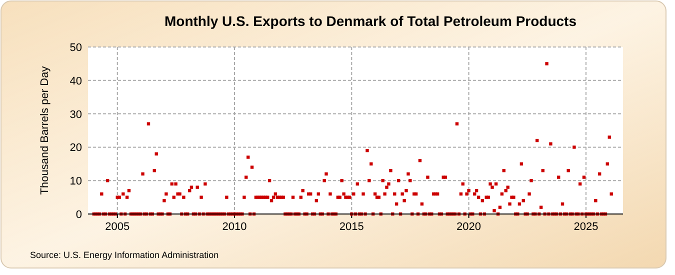  I want to click on chart-title: Monthly U.S. Exports to Denmark of Total Petroleum Products, so click(370, 21).